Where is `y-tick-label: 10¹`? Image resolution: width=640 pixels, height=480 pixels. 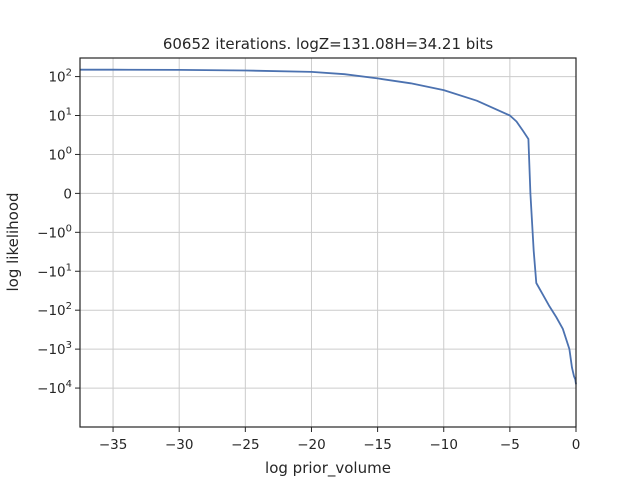
y-tick-label: 10¹ is located at coordinates (60, 116).